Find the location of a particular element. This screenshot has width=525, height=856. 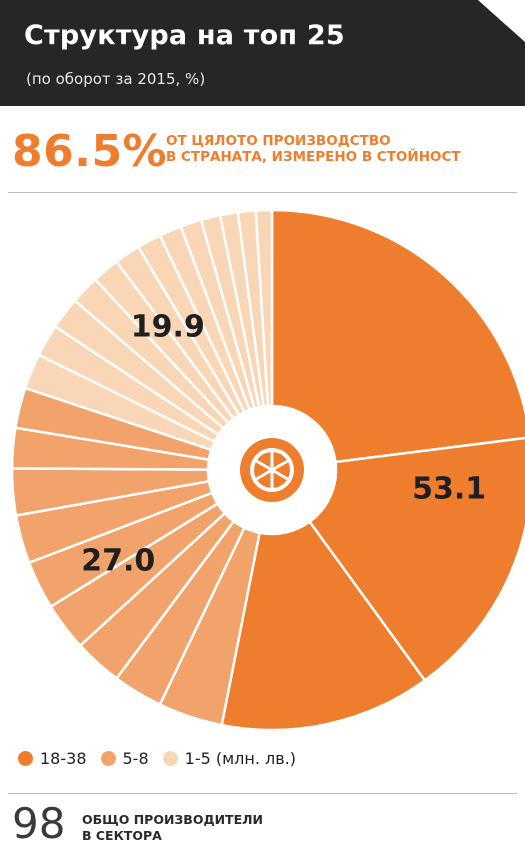

highlight-line-2: В СТРАНАТА, ИЗМЕРЕНО В СТОЙНОСТ is located at coordinates (313, 157).